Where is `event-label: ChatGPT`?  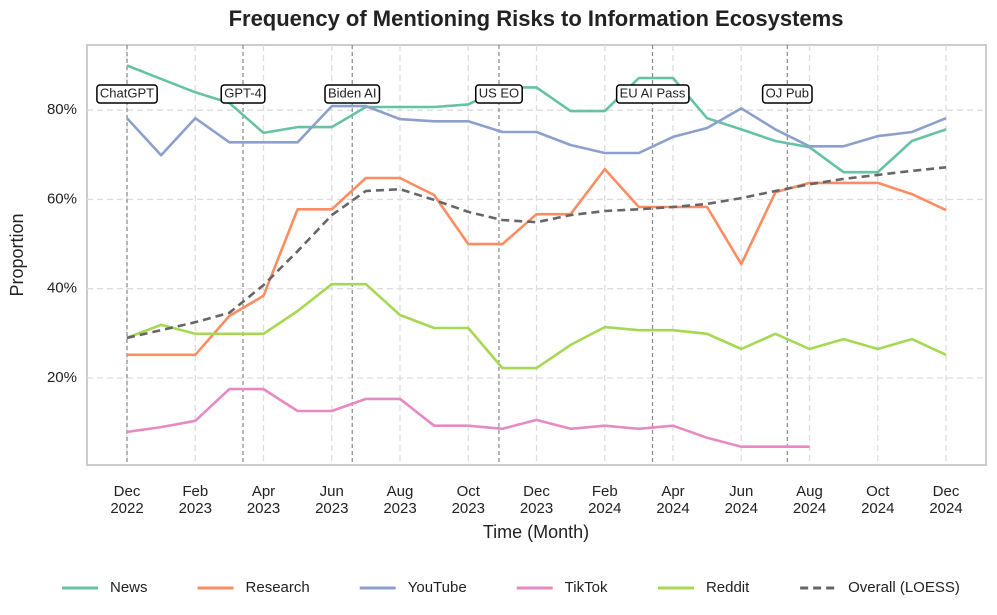 event-label: ChatGPT is located at coordinates (127, 94).